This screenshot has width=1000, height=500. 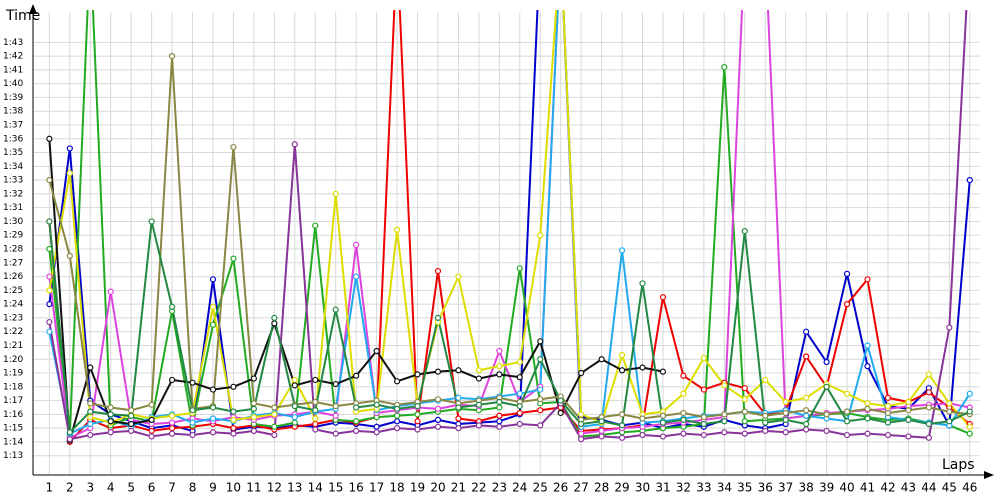 What do you see at coordinates (90, 488) in the screenshot?
I see `x-tick-label: 3` at bounding box center [90, 488].